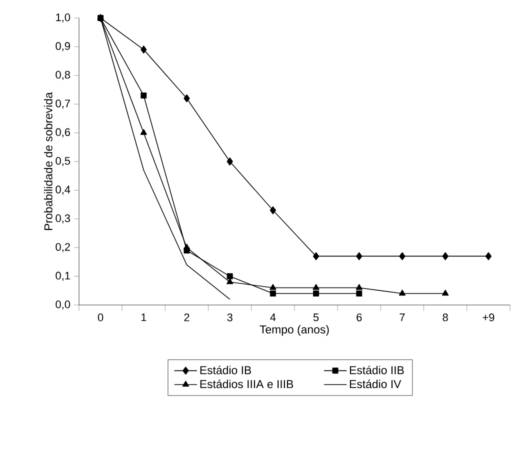 The height and width of the screenshot is (450, 523). Describe the element at coordinates (229, 318) in the screenshot. I see `x-tick-label: 3` at that location.